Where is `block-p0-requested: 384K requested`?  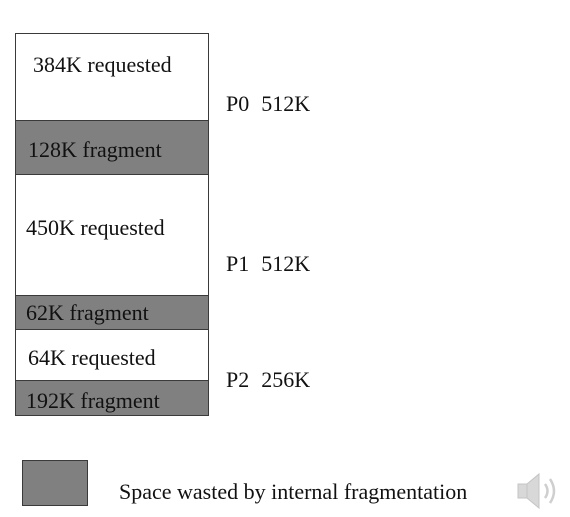
block-p0-requested: 384K requested is located at coordinates (112, 77).